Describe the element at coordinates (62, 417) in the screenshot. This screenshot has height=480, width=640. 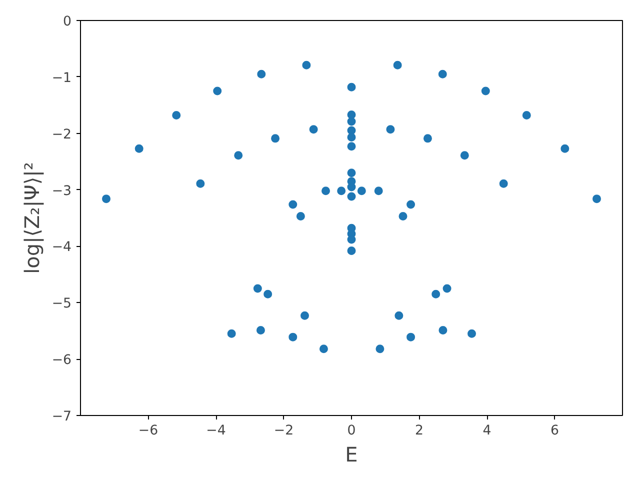
I see `y-tick-label: −7` at that location.